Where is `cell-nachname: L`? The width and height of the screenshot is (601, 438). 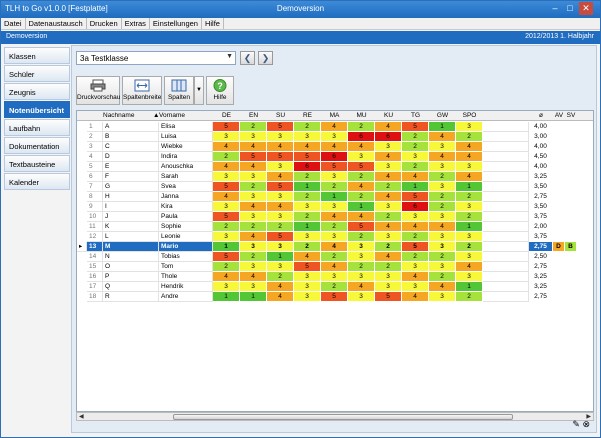 cell-nachname: L is located at coordinates (131, 237).